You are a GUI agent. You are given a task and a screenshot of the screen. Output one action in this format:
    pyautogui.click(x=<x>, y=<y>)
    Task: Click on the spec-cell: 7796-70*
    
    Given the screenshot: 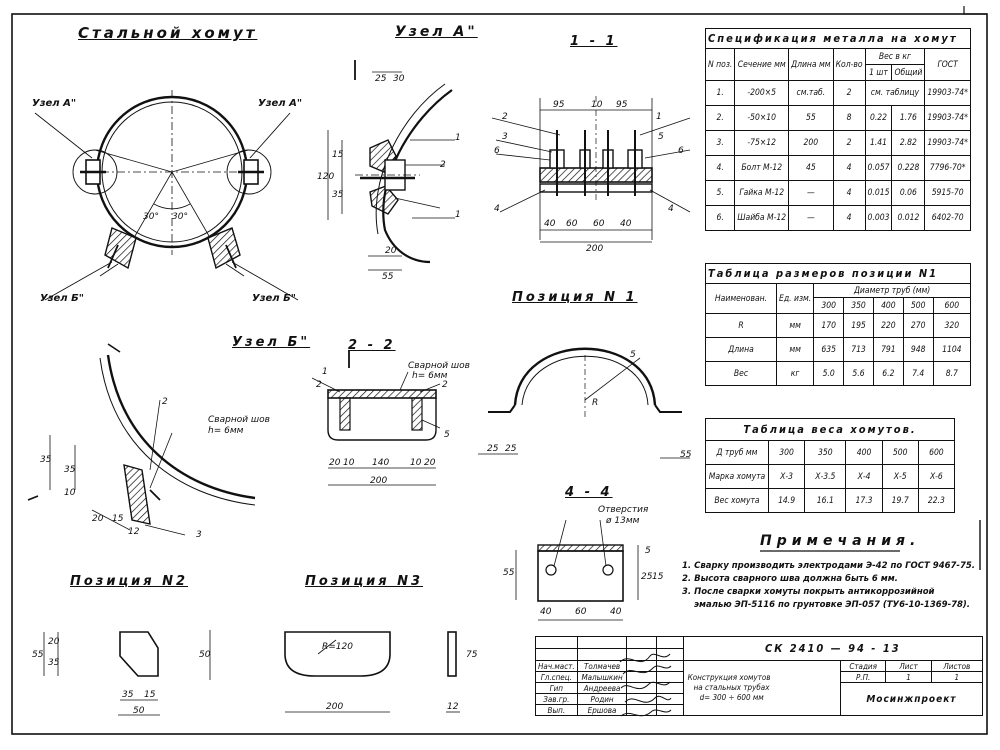 What is the action you would take?
    pyautogui.click(x=947, y=168)
    